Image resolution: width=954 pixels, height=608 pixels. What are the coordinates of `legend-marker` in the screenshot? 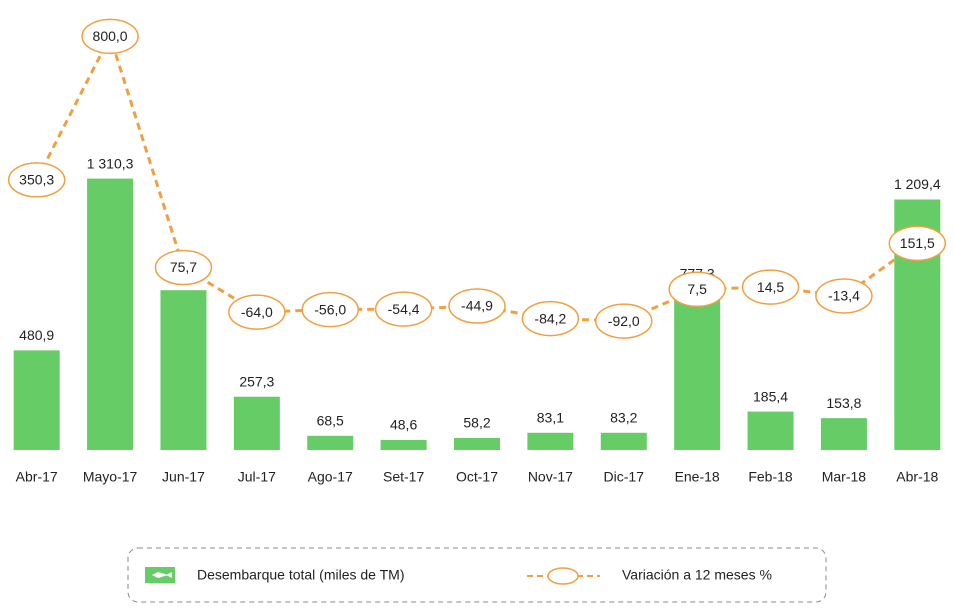 It's located at (563, 576).